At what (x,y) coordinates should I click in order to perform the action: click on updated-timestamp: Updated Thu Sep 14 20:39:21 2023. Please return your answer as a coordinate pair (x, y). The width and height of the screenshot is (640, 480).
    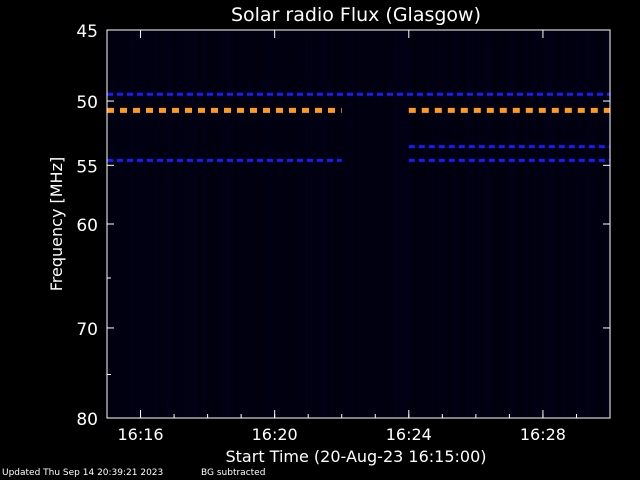
    Looking at the image, I should click on (83, 473).